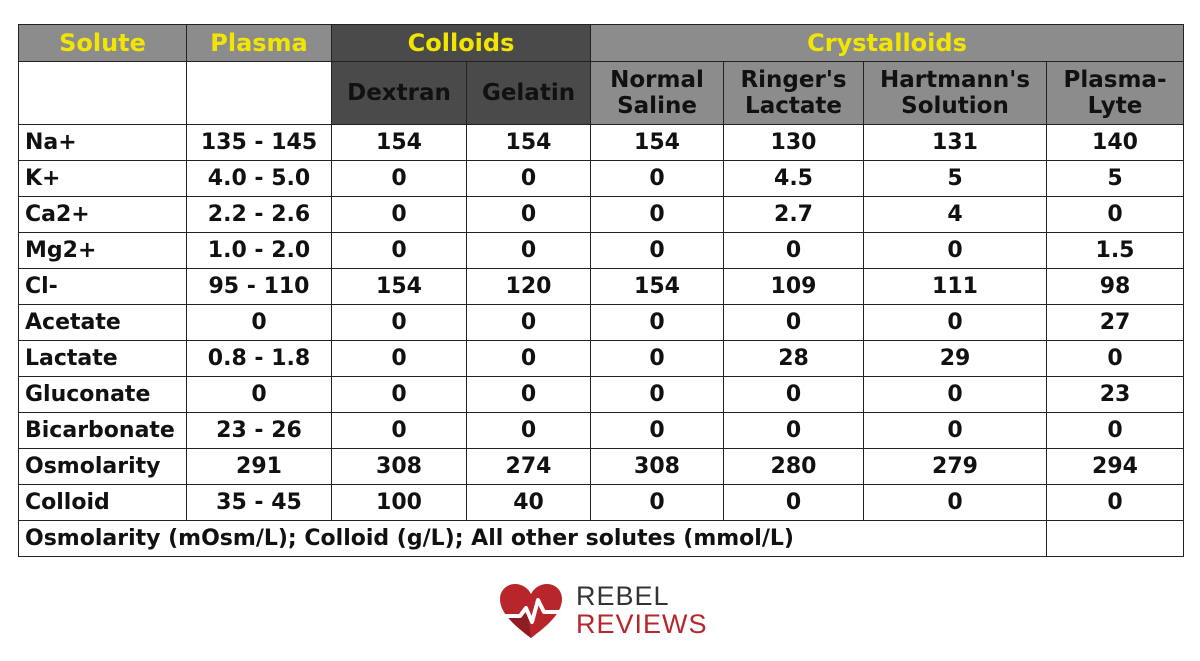  What do you see at coordinates (102, 466) in the screenshot?
I see `solute-cell: Osmolarity` at bounding box center [102, 466].